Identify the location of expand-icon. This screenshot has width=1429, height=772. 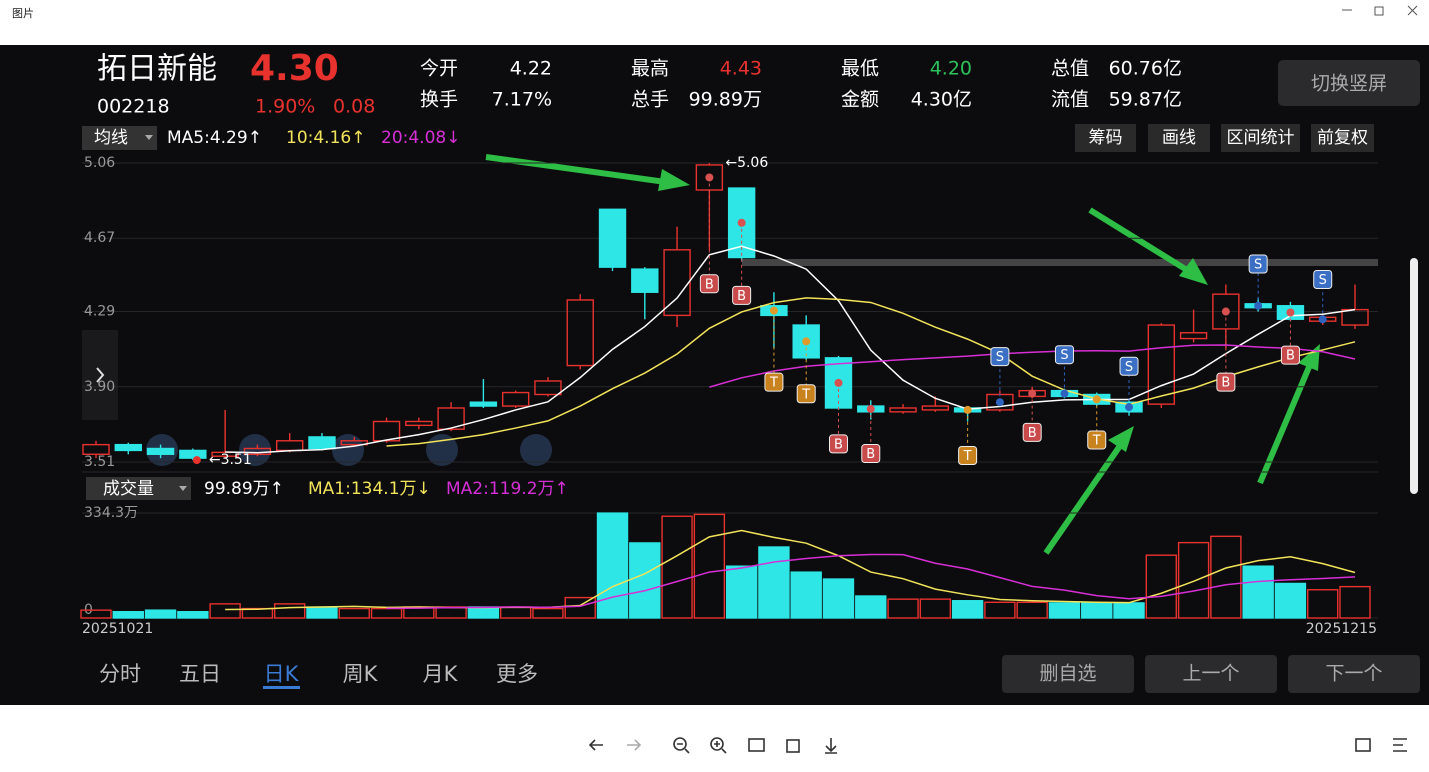
(100, 375).